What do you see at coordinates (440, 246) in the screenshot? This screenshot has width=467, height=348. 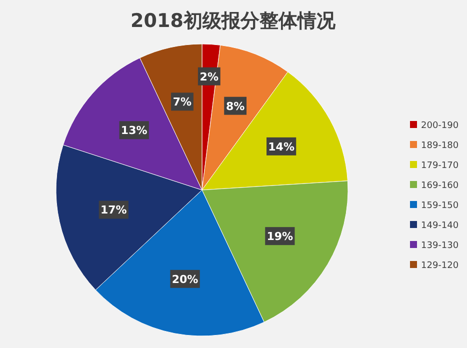 I see `legend-label: 139-130` at bounding box center [440, 246].